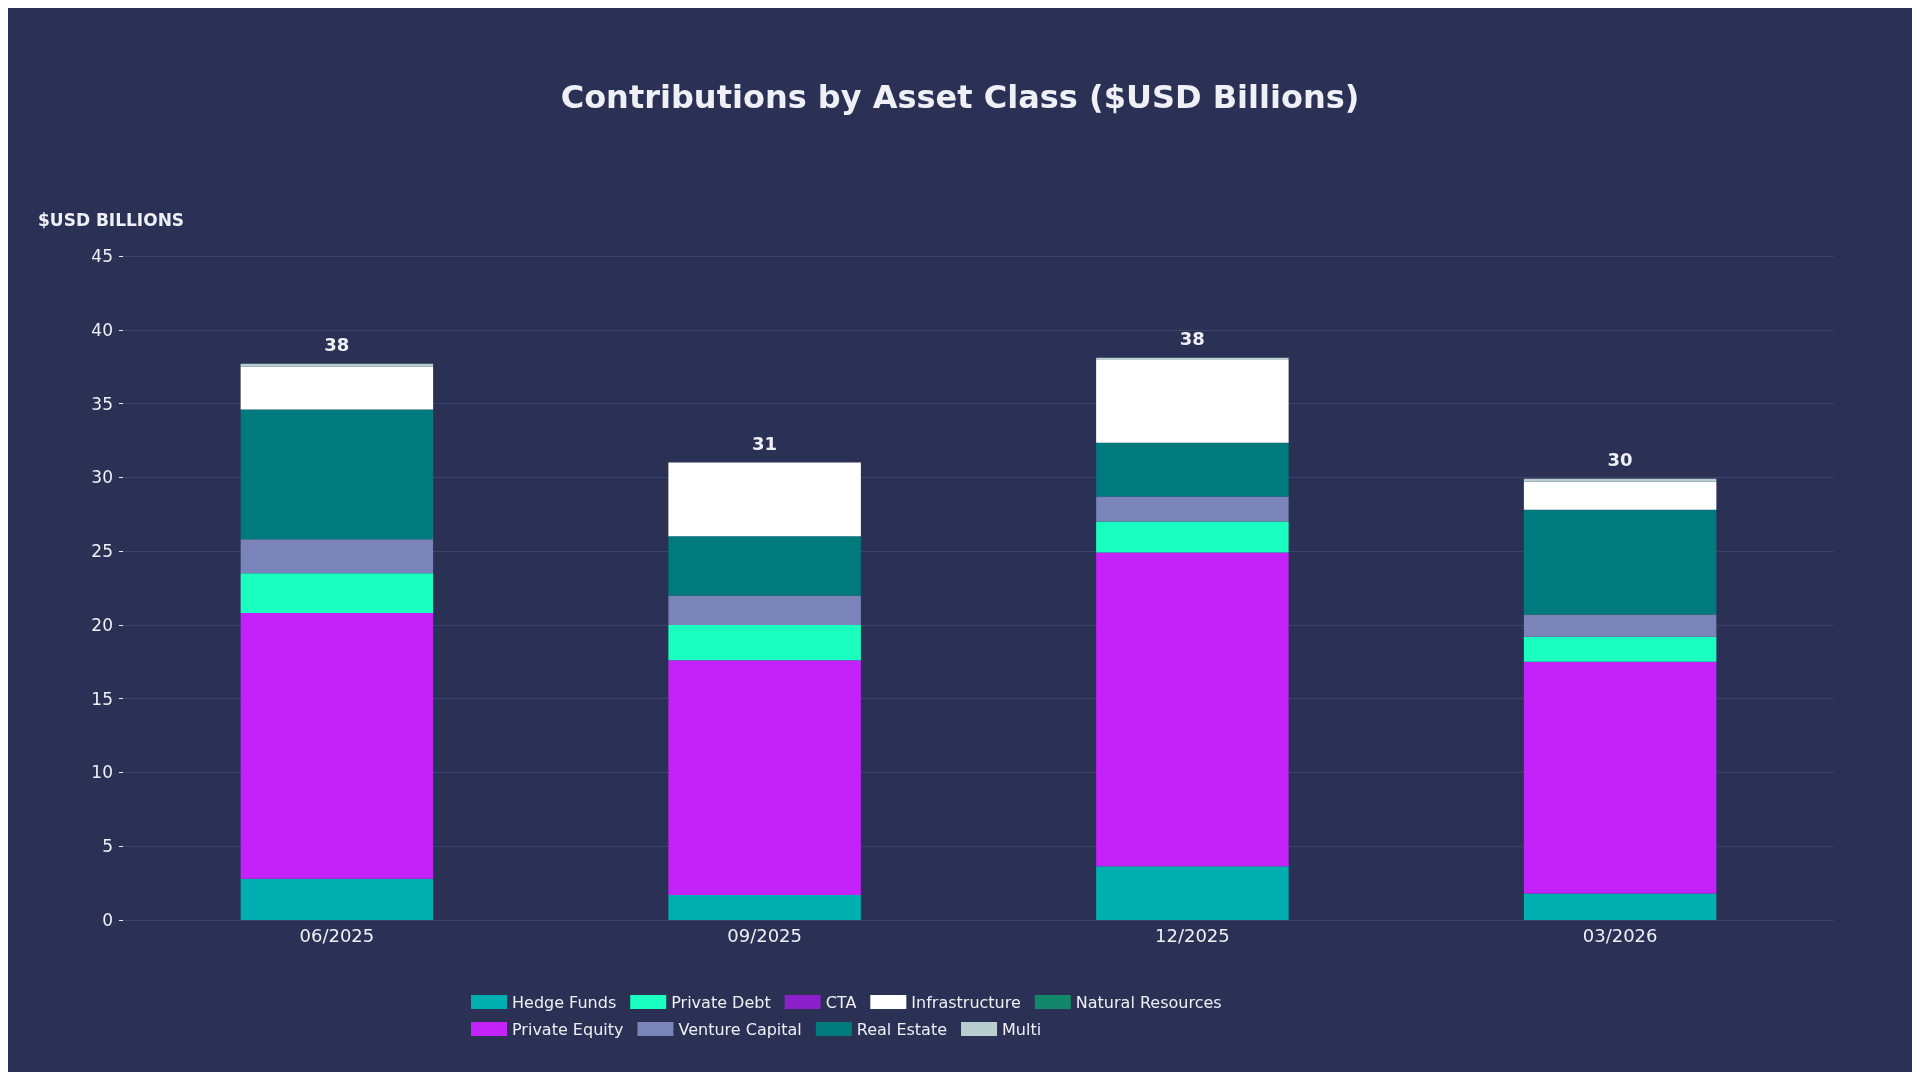 This screenshot has height=1080, width=1920. Describe the element at coordinates (740, 1029) in the screenshot. I see `legend-label: Venture Capital` at that location.